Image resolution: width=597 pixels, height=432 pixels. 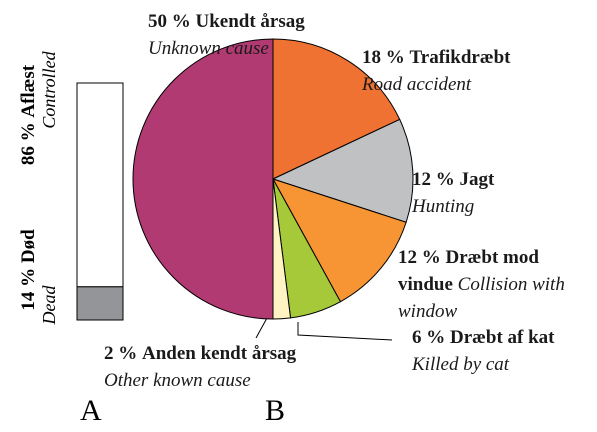 I want to click on slice-subtitle: Killed by cat, so click(x=461, y=364).